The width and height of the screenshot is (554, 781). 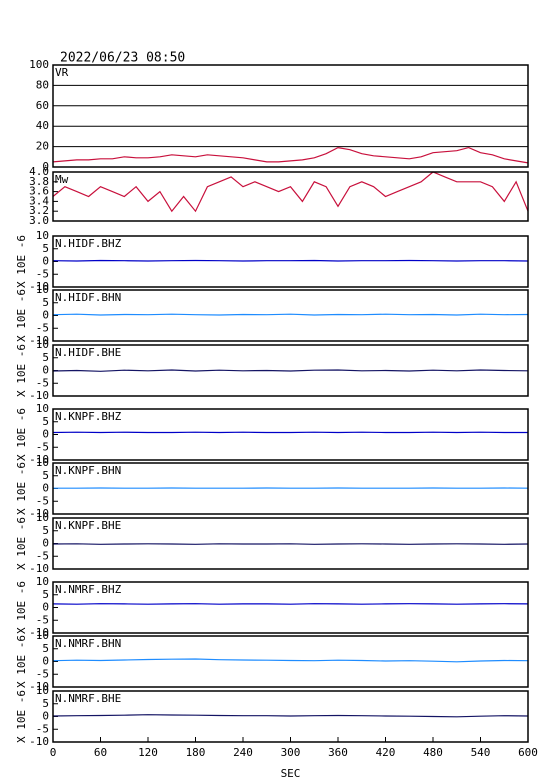 What do you see at coordinates (88, 297) in the screenshot?
I see `panel-label: N.HIDF.BHN` at bounding box center [88, 297].